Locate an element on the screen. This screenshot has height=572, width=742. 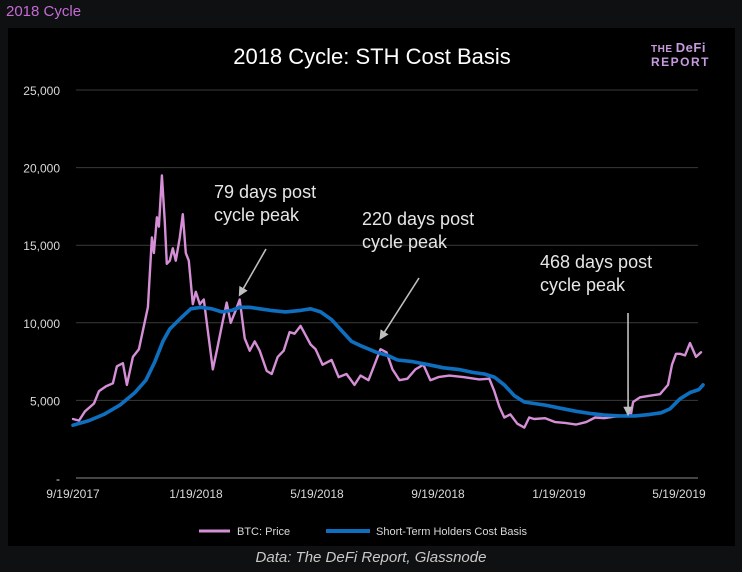
caption: Data: The DeFi Report, Glassnode is located at coordinates (371, 557).